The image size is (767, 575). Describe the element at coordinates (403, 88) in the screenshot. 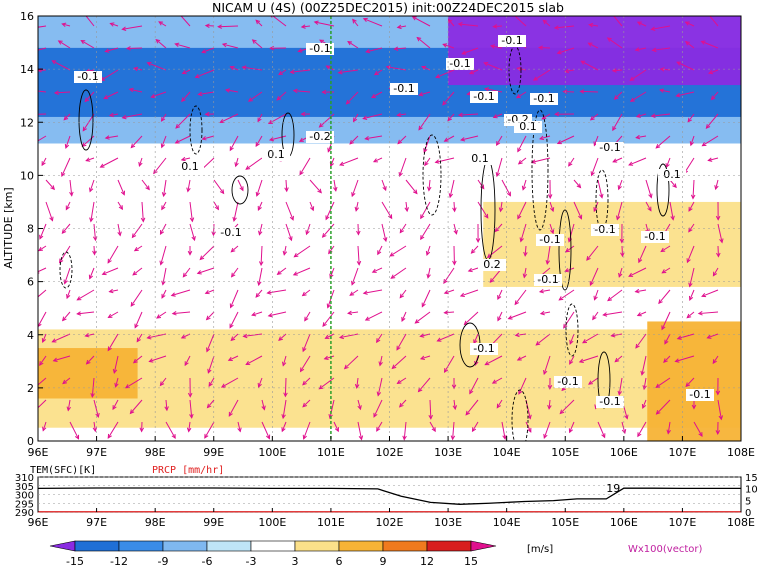

I see `contour-label: -0.1` at that location.